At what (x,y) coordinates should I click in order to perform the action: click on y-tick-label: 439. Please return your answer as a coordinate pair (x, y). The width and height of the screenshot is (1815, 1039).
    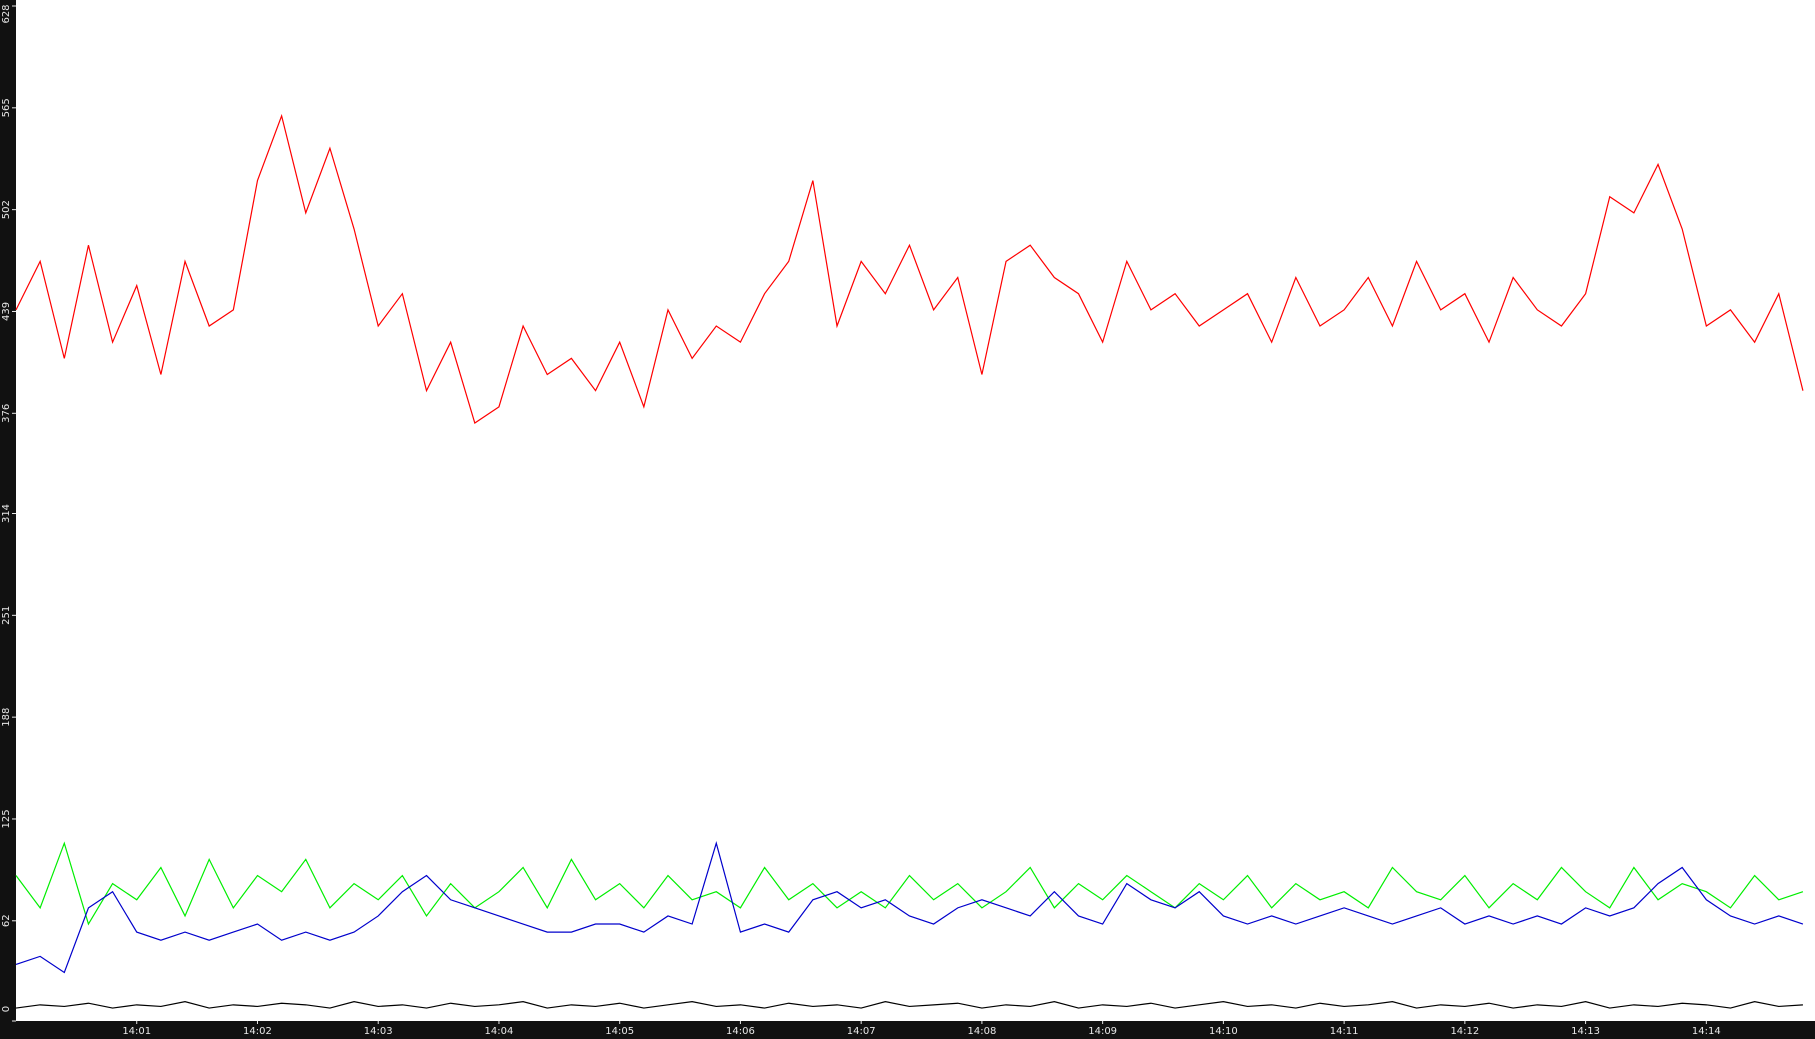
    Looking at the image, I should click on (6, 311).